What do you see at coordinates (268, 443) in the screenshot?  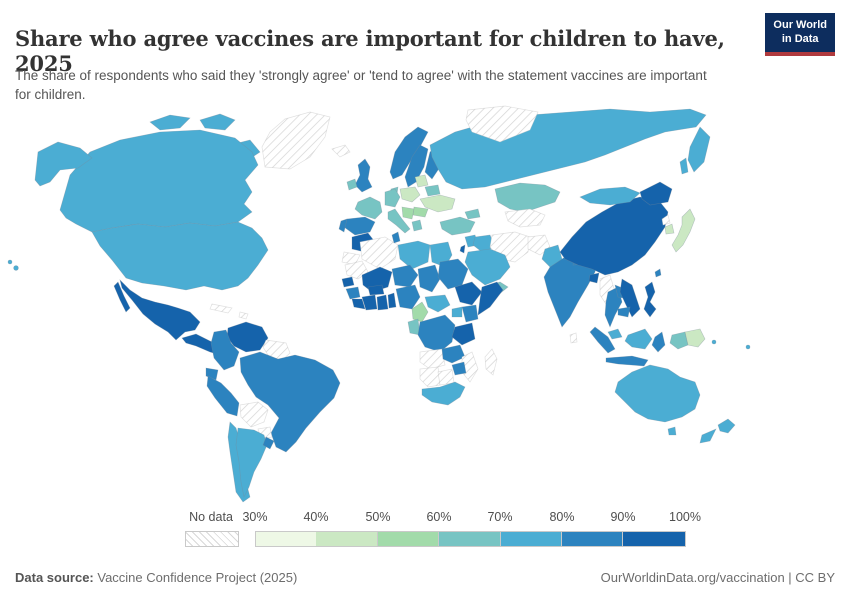 I see `country-uruguay` at bounding box center [268, 443].